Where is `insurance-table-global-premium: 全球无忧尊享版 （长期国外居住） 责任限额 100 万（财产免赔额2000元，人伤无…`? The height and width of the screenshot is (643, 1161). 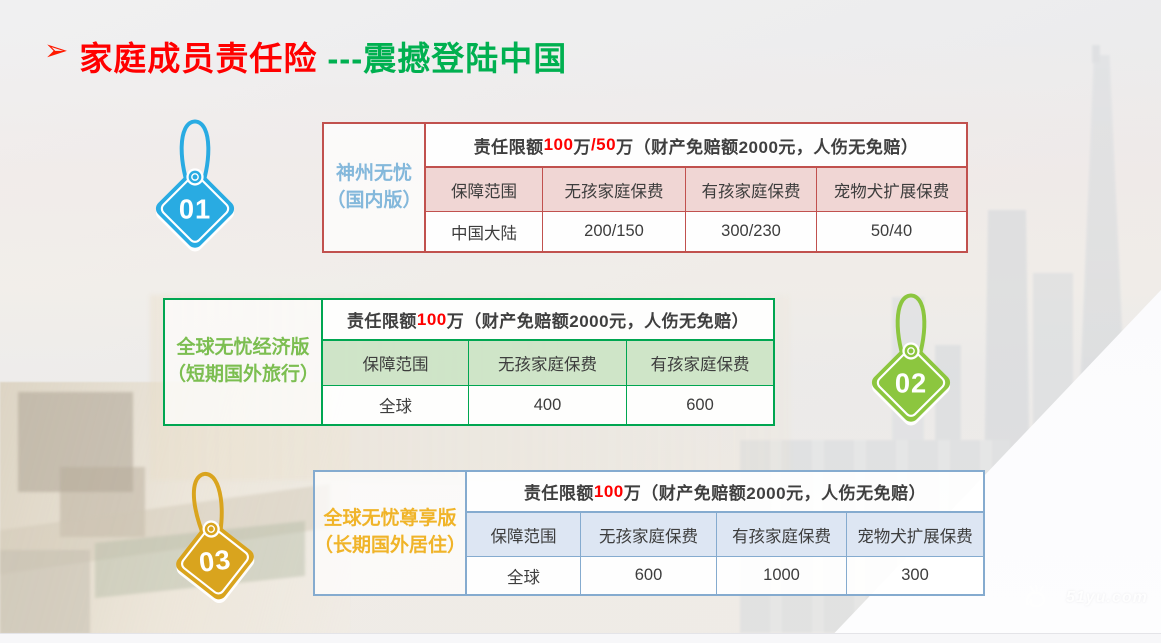
insurance-table-global-premium: 全球无忧尊享版 （长期国外居住） 责任限额 100 万（财产免赔额2000元，人伤无… is located at coordinates (649, 533).